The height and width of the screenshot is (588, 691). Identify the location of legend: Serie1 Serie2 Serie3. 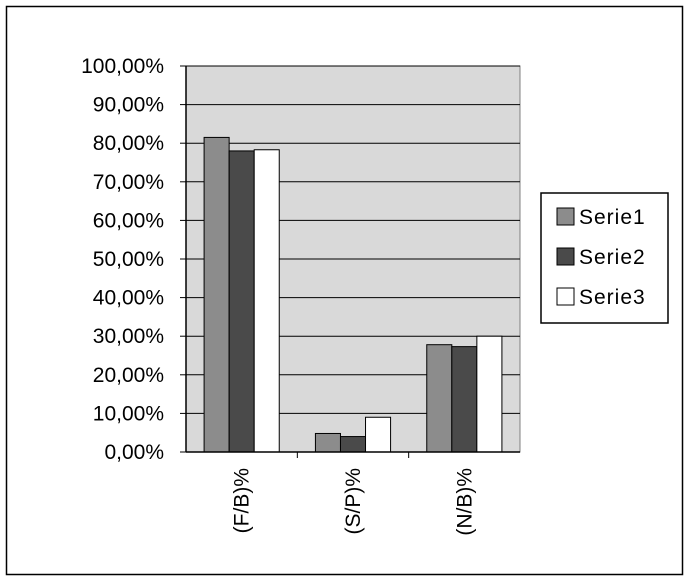
(604, 258).